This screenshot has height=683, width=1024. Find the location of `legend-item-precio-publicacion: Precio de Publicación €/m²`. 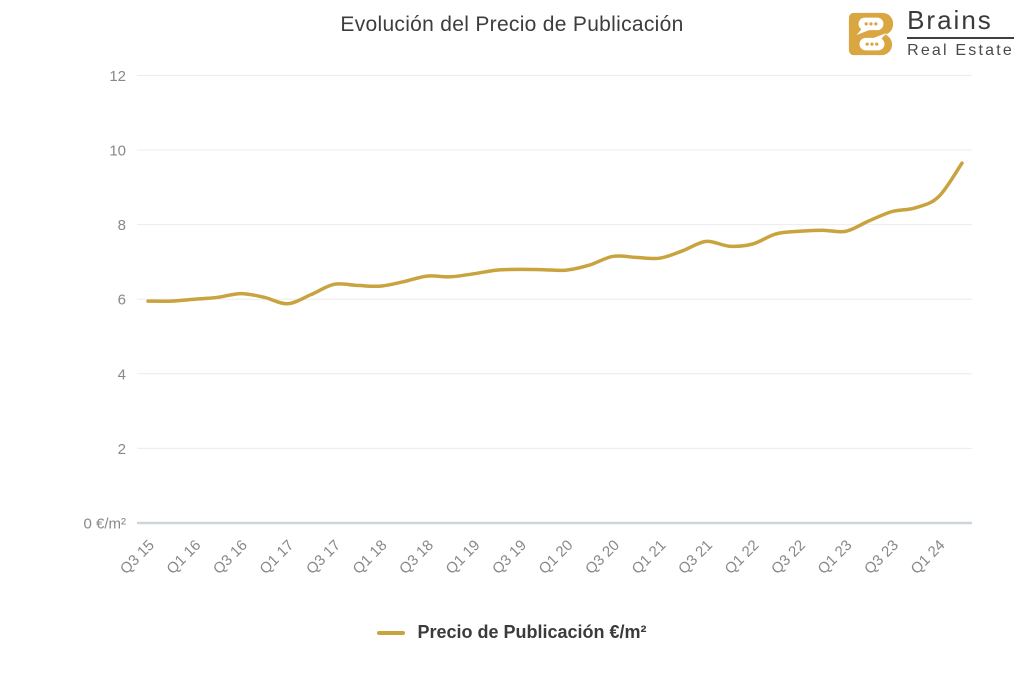

legend-item-precio-publicacion: Precio de Publicación €/m² is located at coordinates (512, 632).